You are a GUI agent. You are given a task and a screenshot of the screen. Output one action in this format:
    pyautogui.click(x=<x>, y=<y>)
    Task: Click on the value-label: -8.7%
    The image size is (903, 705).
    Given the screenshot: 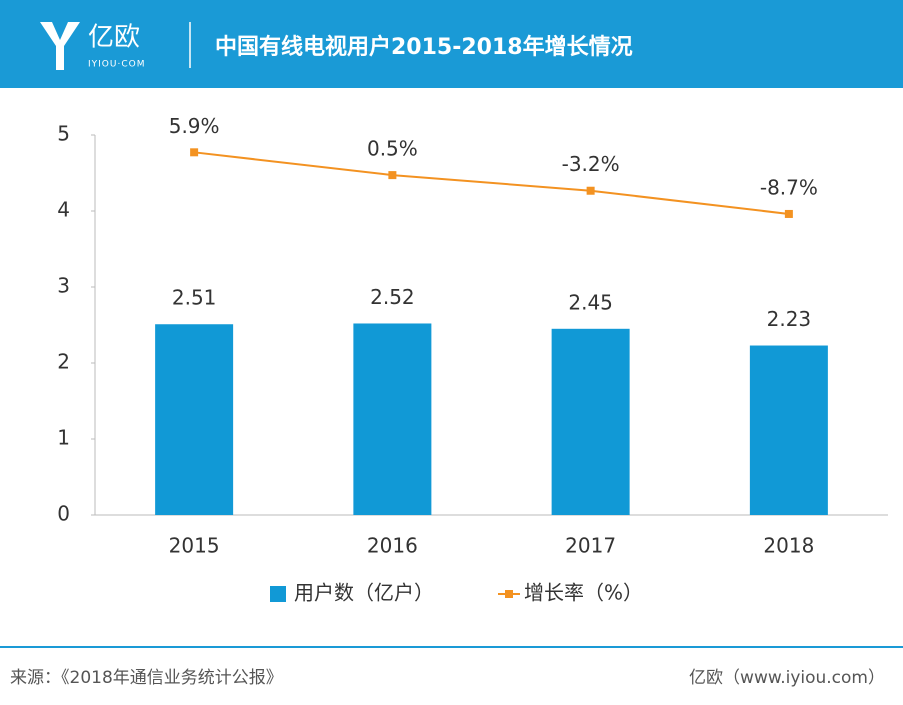 What is the action you would take?
    pyautogui.click(x=789, y=187)
    